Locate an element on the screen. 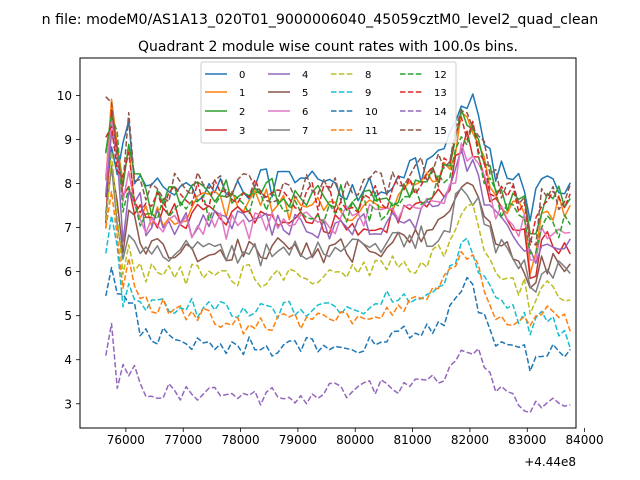 This screenshot has width=640, height=480. y-tick-label: 9 is located at coordinates (68, 140).